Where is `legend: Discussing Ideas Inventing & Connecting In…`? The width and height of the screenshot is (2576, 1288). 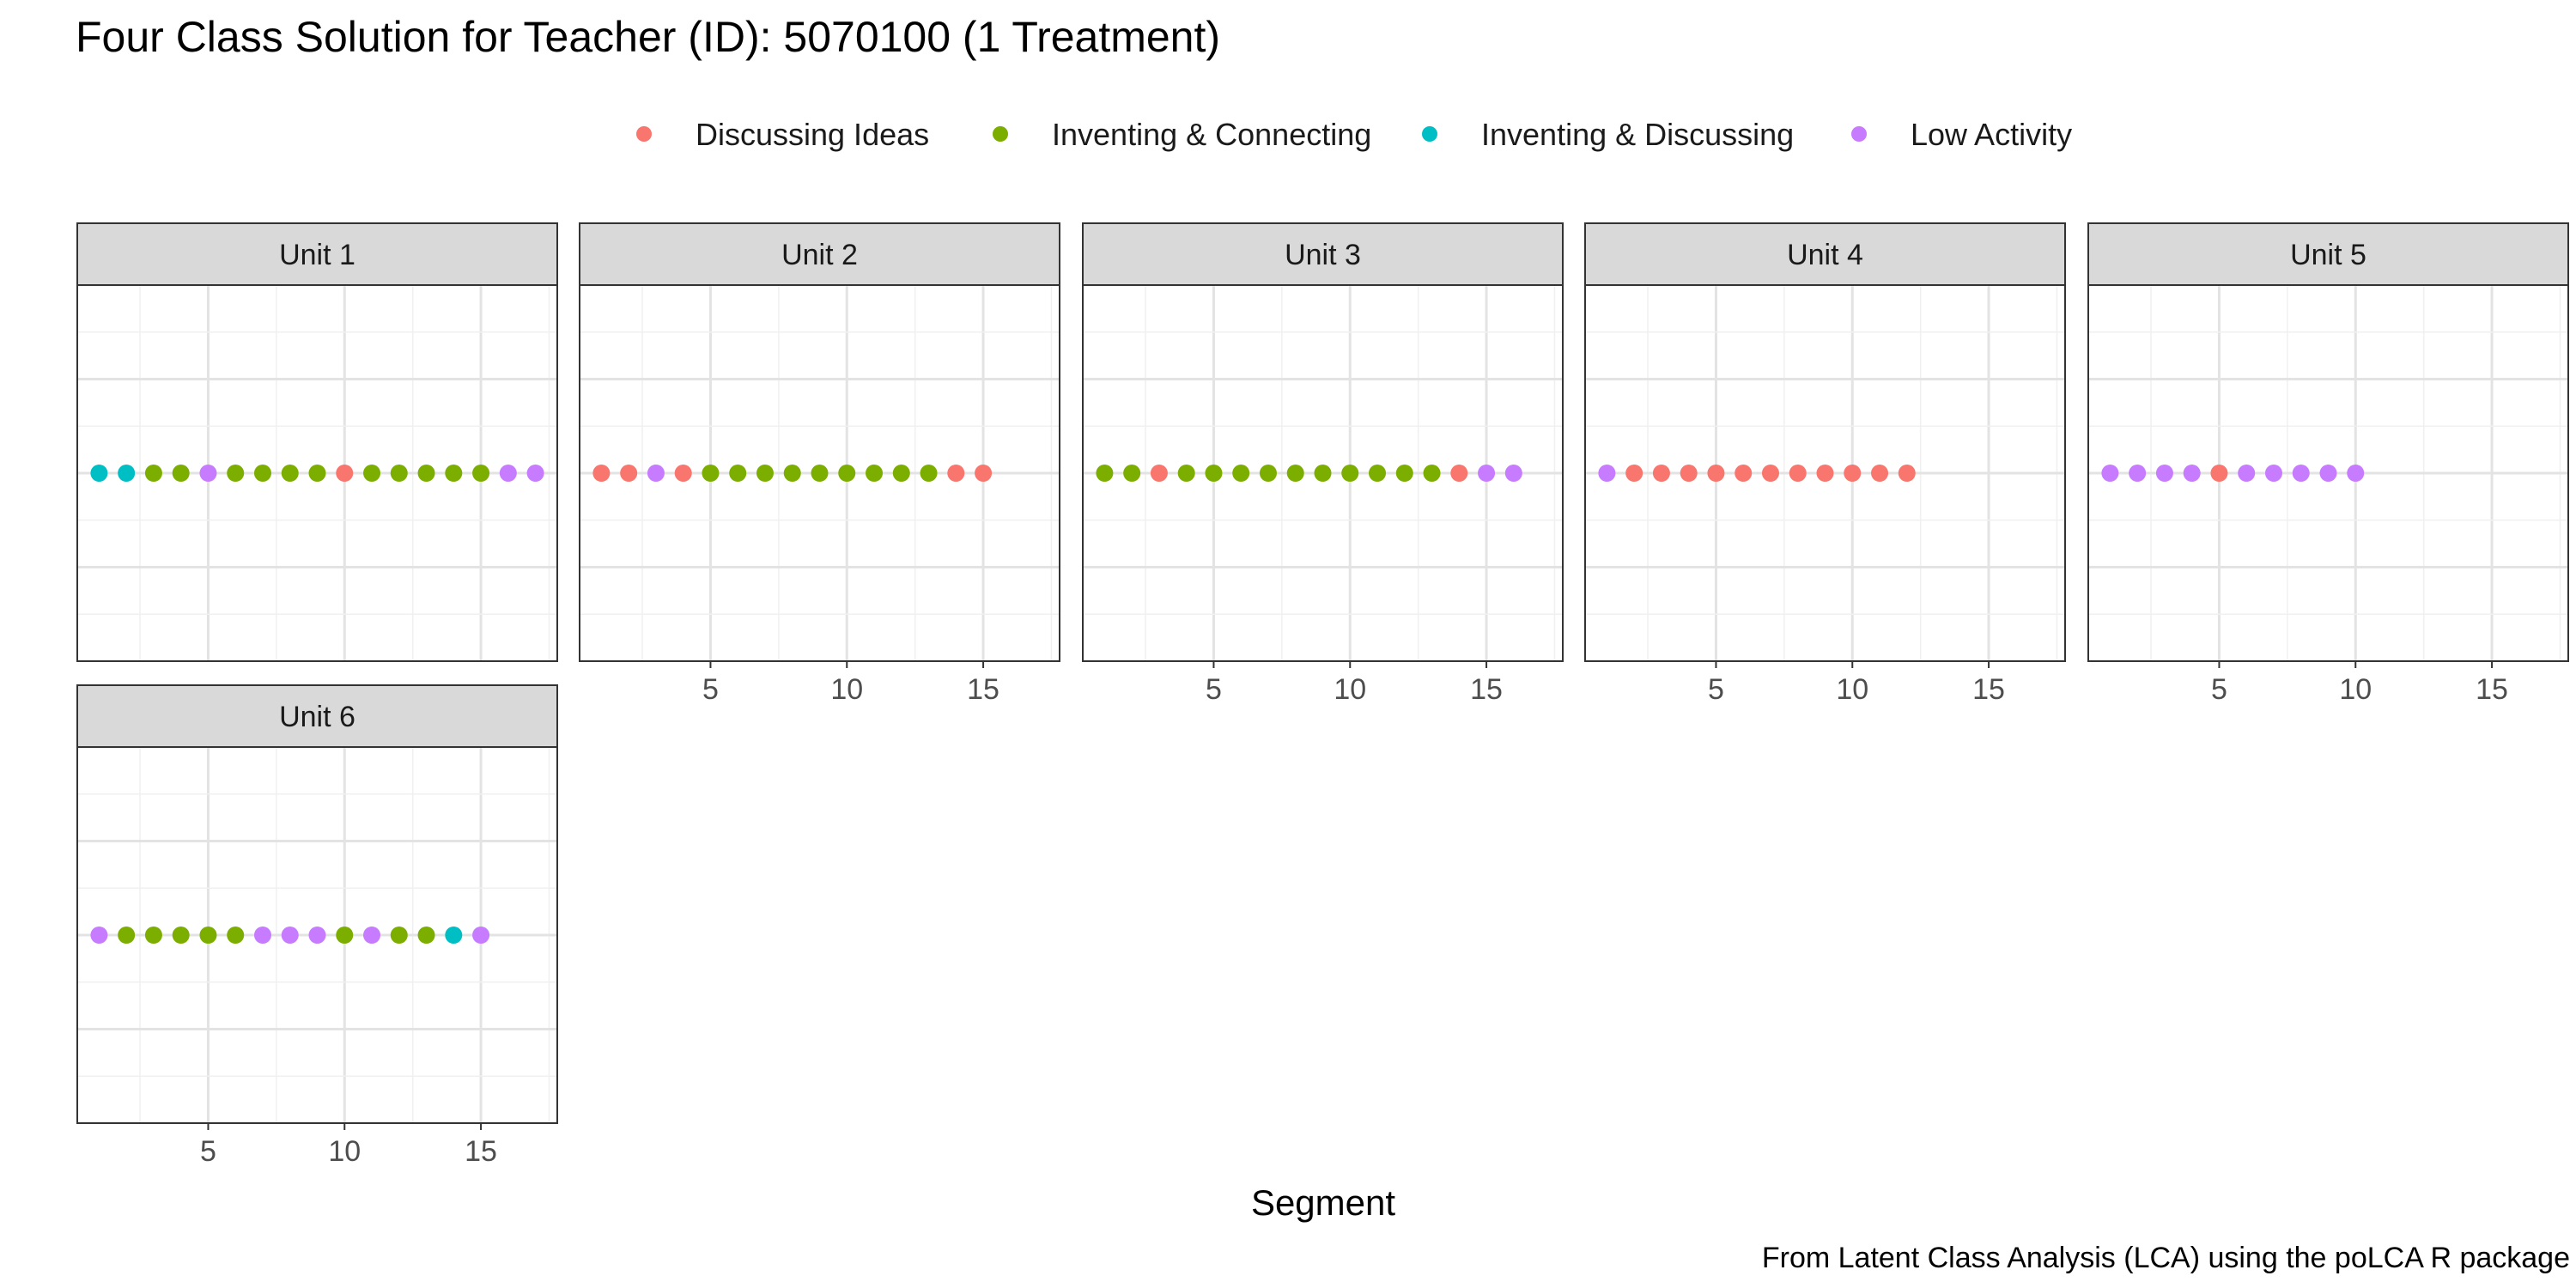
legend: Discussing Ideas Inventing & Connecting In… is located at coordinates (1354, 134).